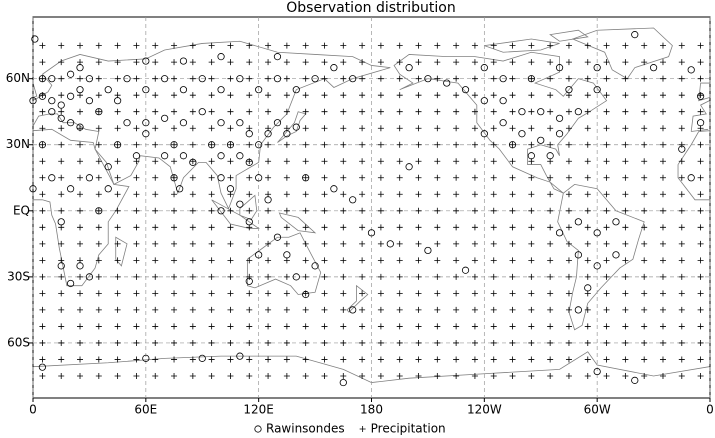  What do you see at coordinates (145, 410) in the screenshot?
I see `x-tick-label: 60E` at bounding box center [145, 410].